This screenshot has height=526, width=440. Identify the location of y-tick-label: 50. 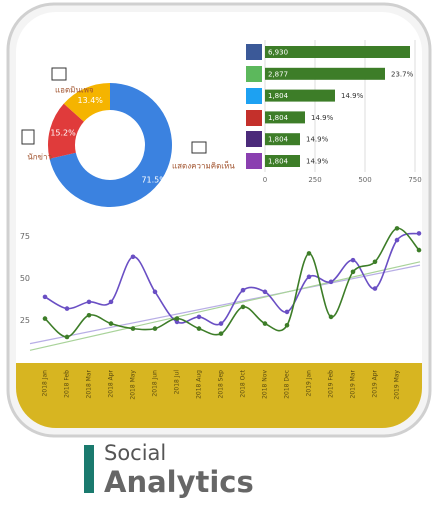
(25, 278).